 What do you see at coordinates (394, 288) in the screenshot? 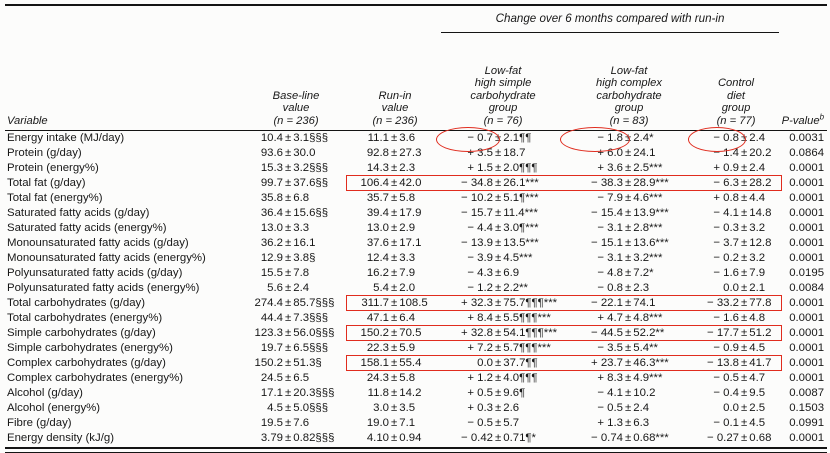
I see `table-cell-runin: 5.4 ±2.0` at bounding box center [394, 288].